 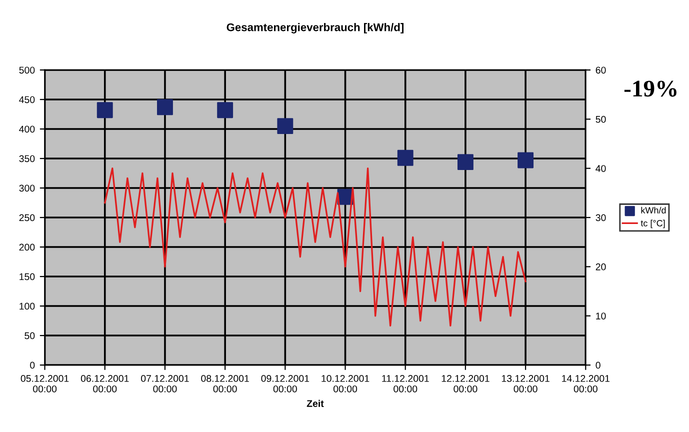 I want to click on y-tick-label: 200, so click(x=27, y=247).